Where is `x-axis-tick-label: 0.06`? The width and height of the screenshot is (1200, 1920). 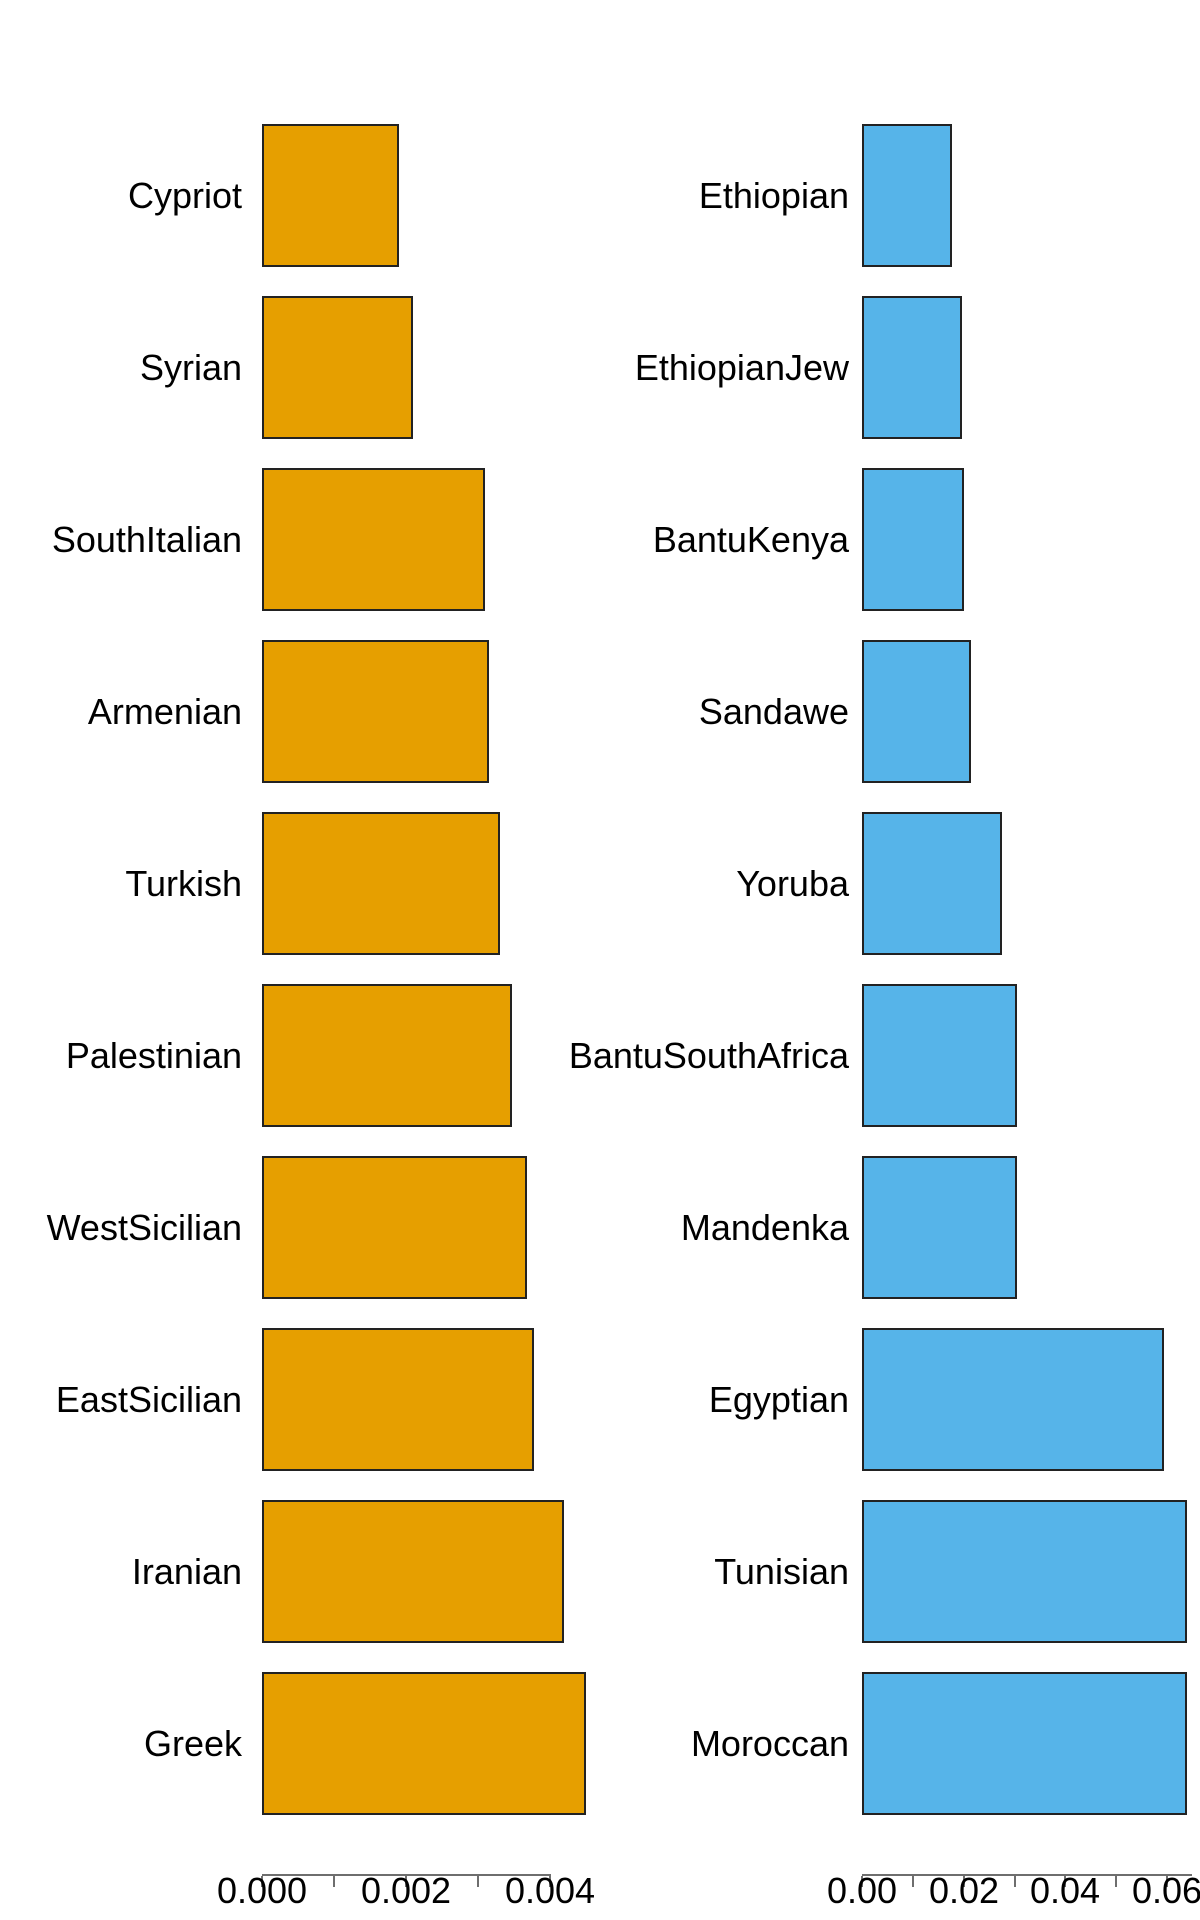 x-axis-tick-label: 0.06 is located at coordinates (1165, 1890).